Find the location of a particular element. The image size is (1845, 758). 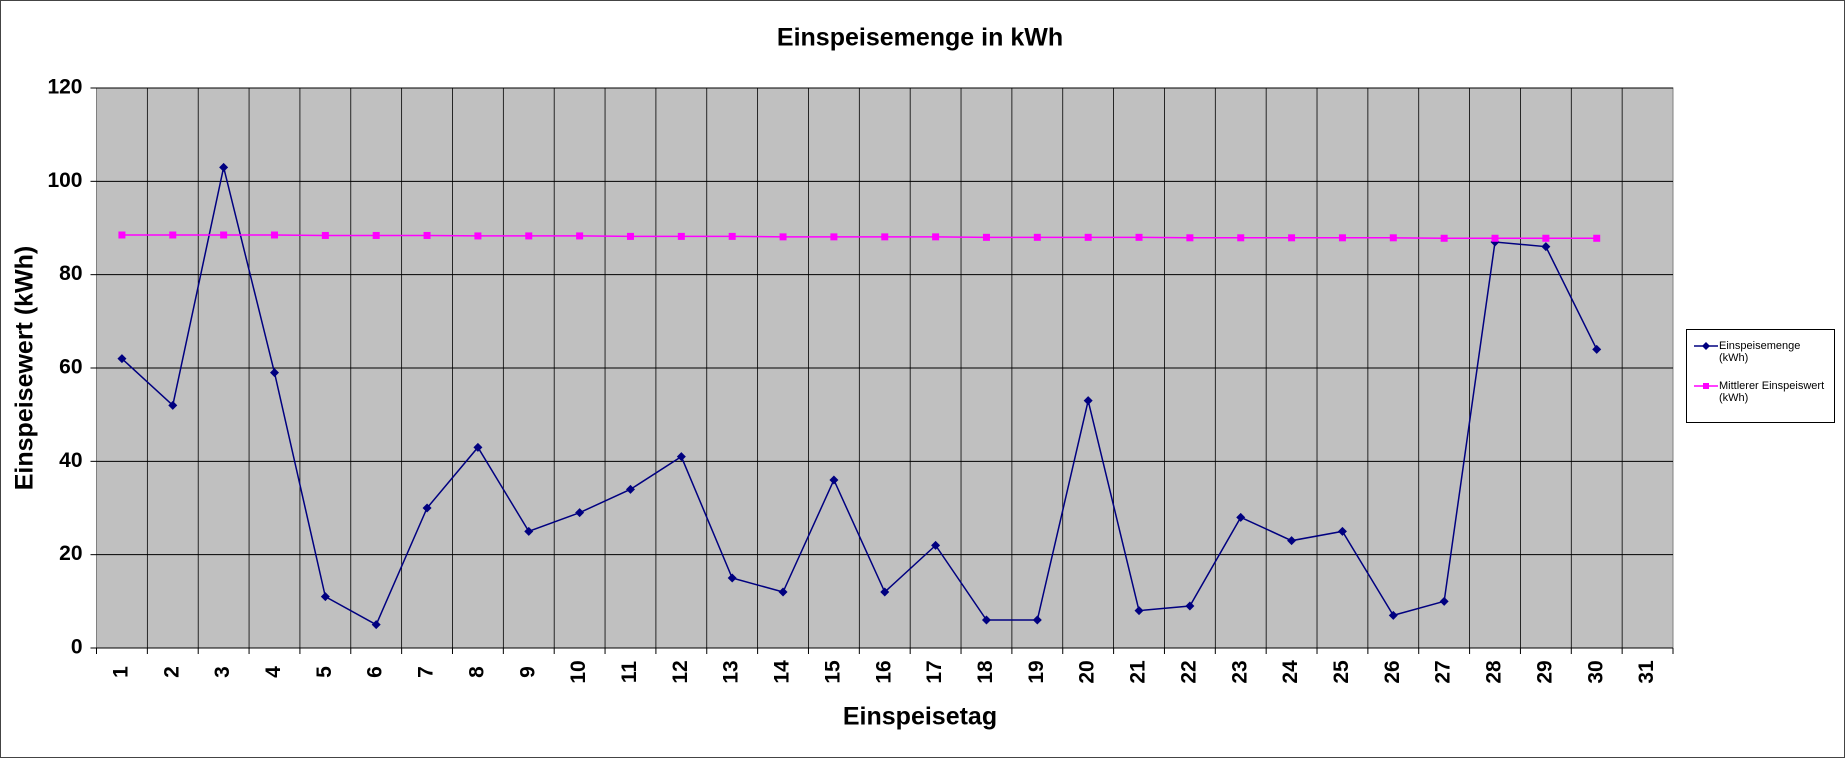

x-tick-label: 26 is located at coordinates (1392, 671).